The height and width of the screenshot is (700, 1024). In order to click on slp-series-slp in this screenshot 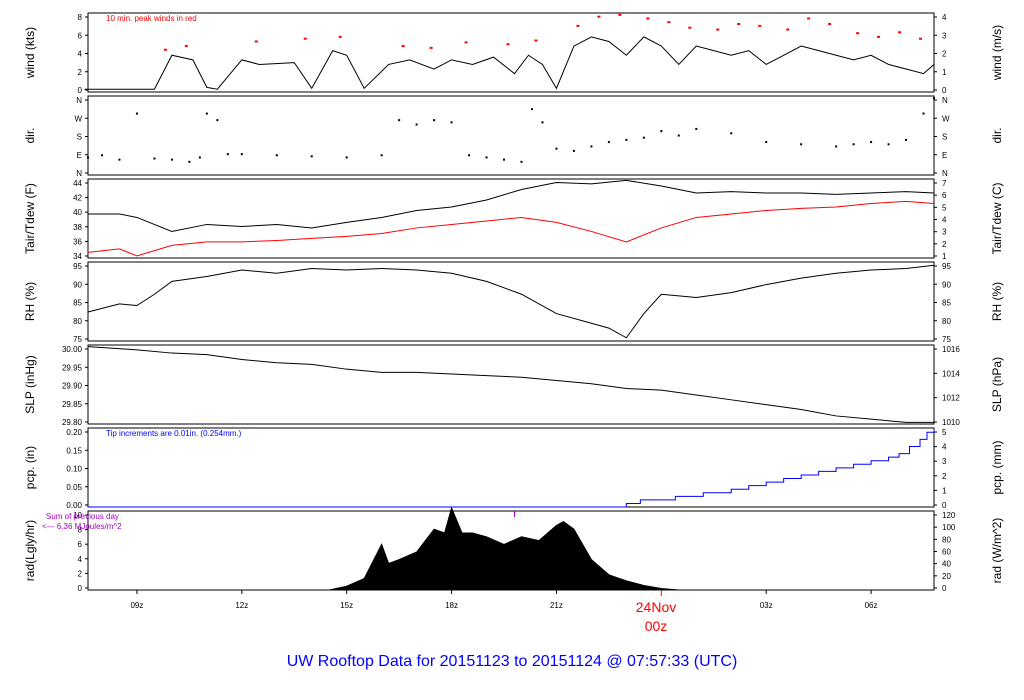, I will do `click(510, 384)`.